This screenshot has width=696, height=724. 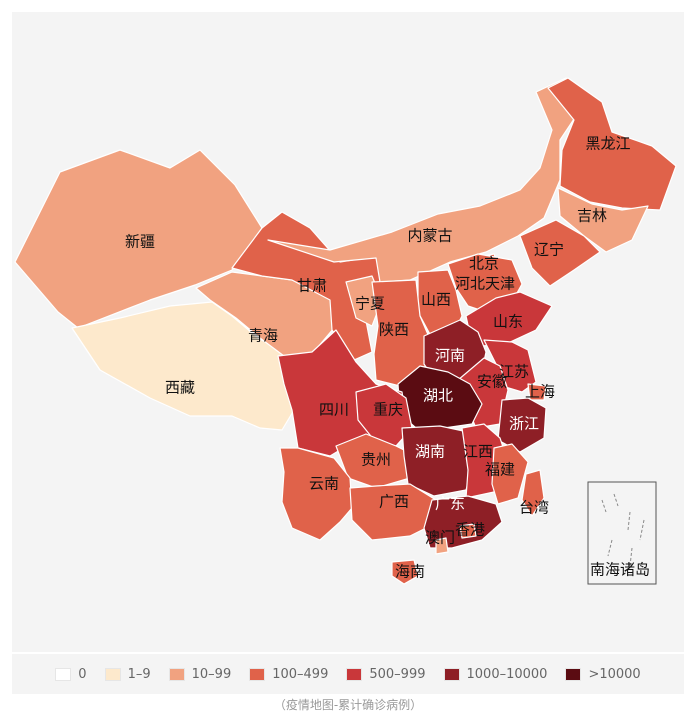 What do you see at coordinates (514, 371) in the screenshot?
I see `province-label-jiangsu: 江苏` at bounding box center [514, 371].